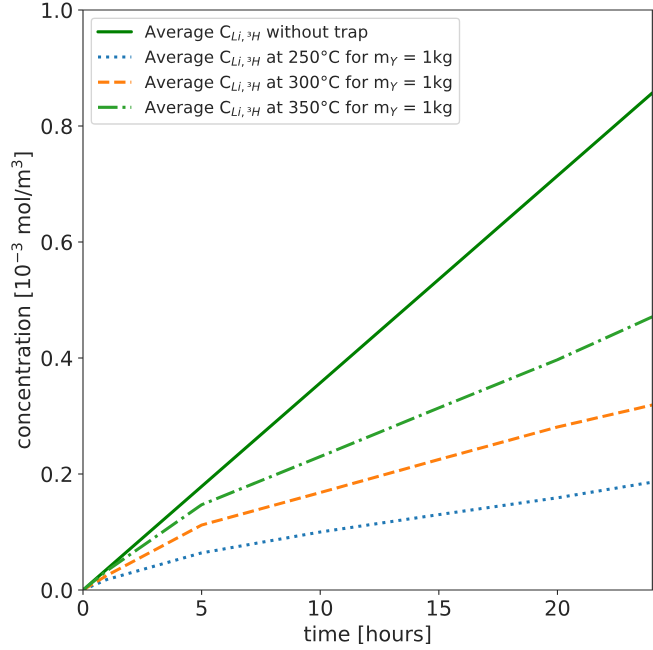  What do you see at coordinates (320, 608) in the screenshot?
I see `x-tick-label: 10` at bounding box center [320, 608].